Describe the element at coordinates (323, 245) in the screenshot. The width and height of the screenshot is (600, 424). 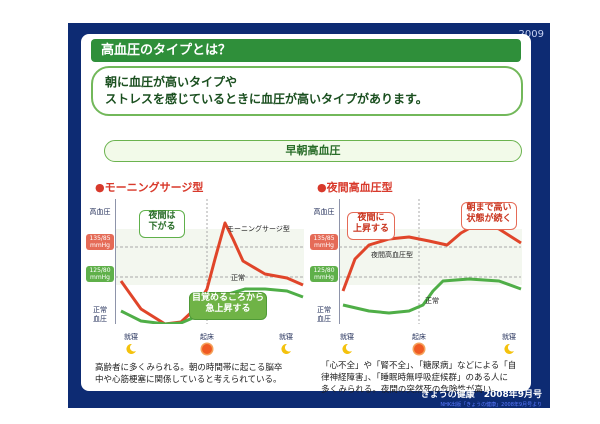
I see `right-pill-high-unit: mmHg` at that location.